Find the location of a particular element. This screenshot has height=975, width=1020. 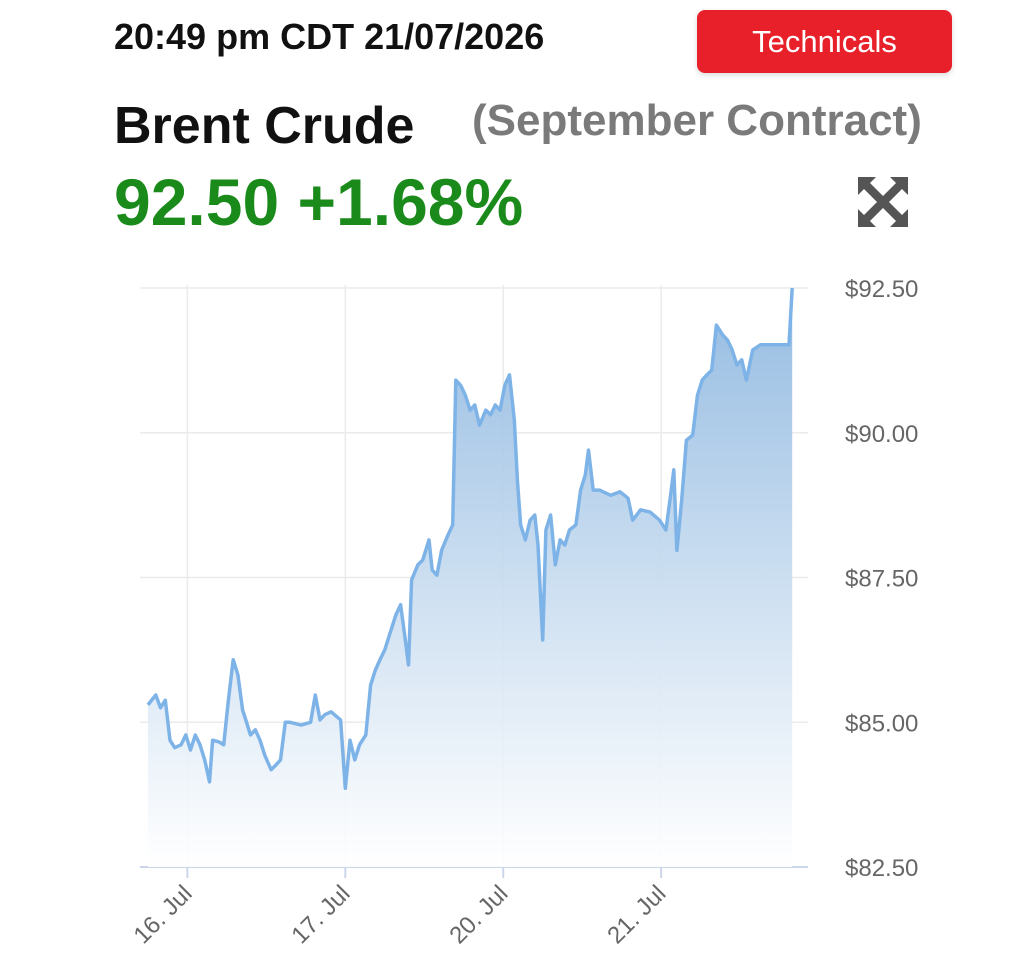

y-tick-label: $82.50 is located at coordinates (881, 868).